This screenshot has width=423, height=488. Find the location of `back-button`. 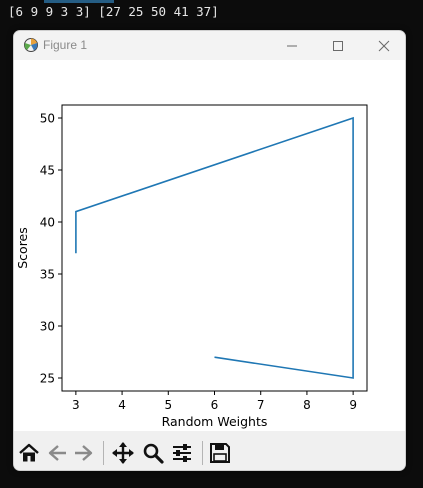

back-button is located at coordinates (57, 453).